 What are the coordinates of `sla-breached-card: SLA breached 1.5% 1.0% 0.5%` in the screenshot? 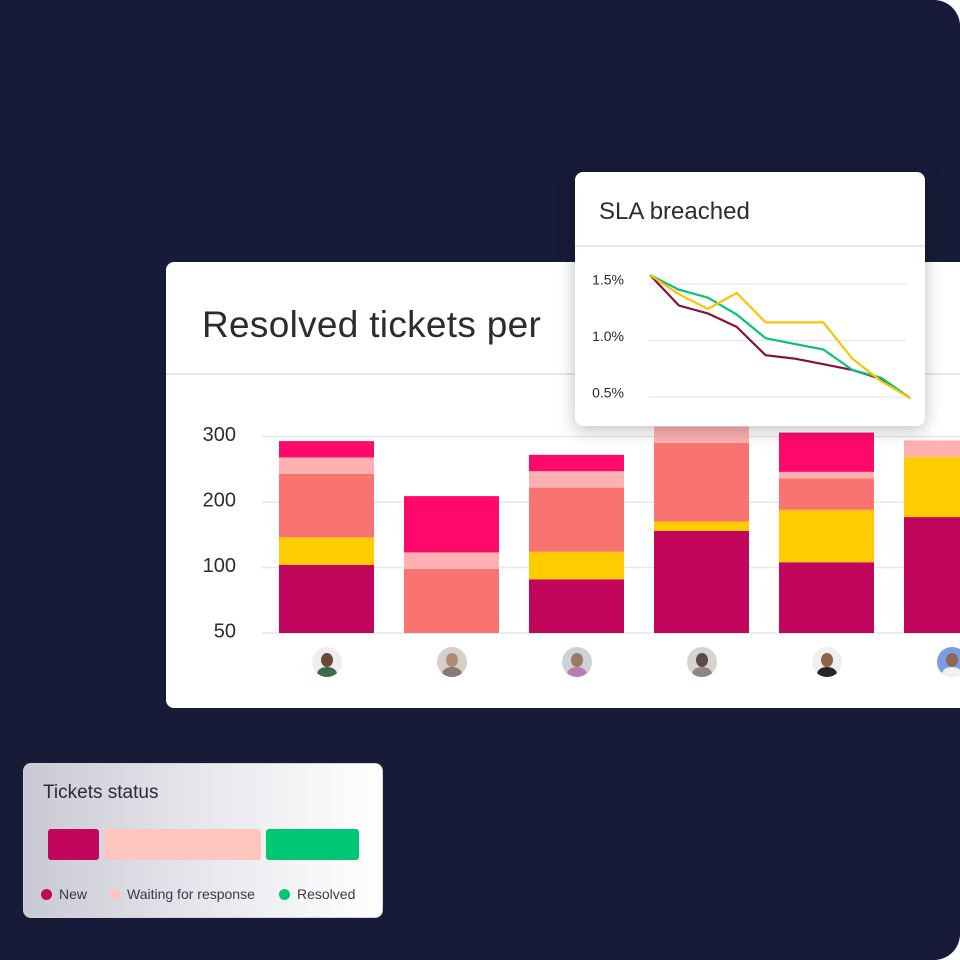 It's located at (750, 299).